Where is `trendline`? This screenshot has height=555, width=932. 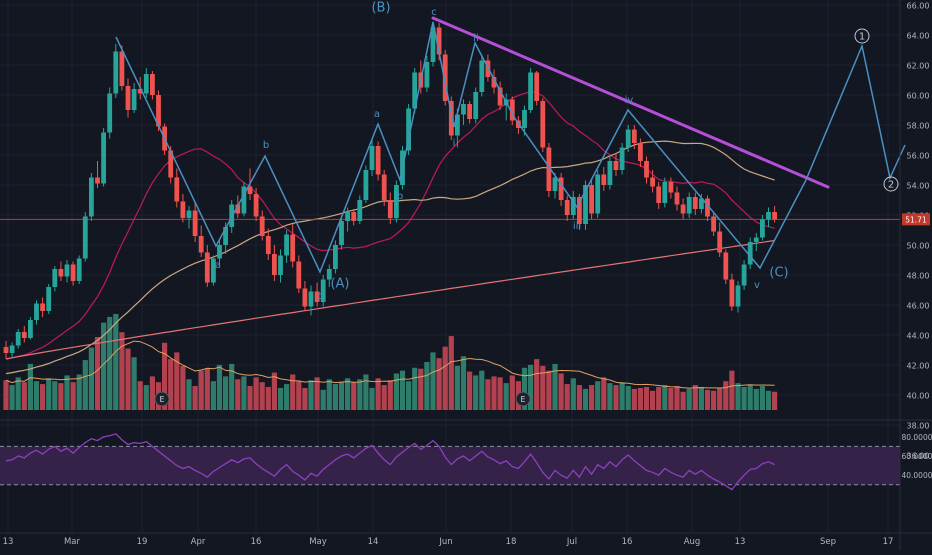
trendline is located at coordinates (630, 102).